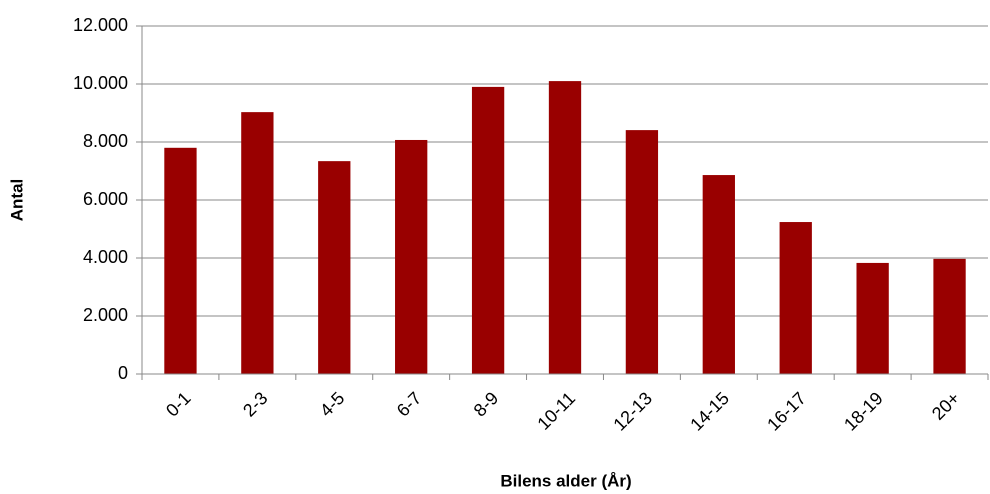 Image resolution: width=990 pixels, height=494 pixels. What do you see at coordinates (100, 83) in the screenshot?
I see `y-tick-label: 10.000` at bounding box center [100, 83].